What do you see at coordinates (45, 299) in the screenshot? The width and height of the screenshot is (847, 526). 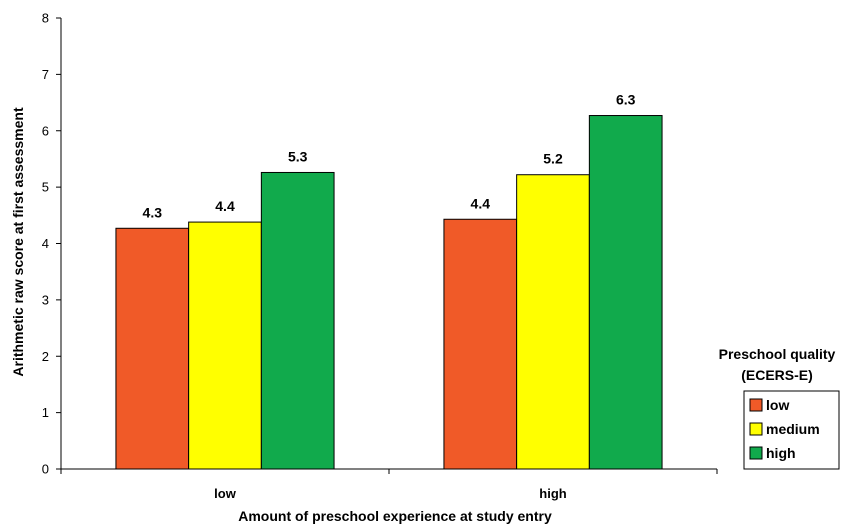 I see `y-tick-label: 3` at bounding box center [45, 299].